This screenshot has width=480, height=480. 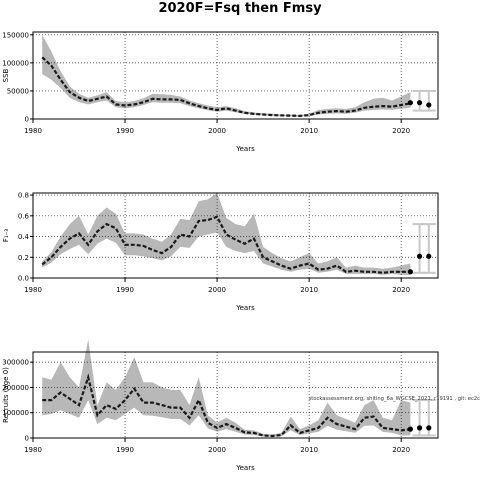 What do you see at coordinates (6, 75) in the screenshot?
I see `y-axis-title: SSB` at bounding box center [6, 75].